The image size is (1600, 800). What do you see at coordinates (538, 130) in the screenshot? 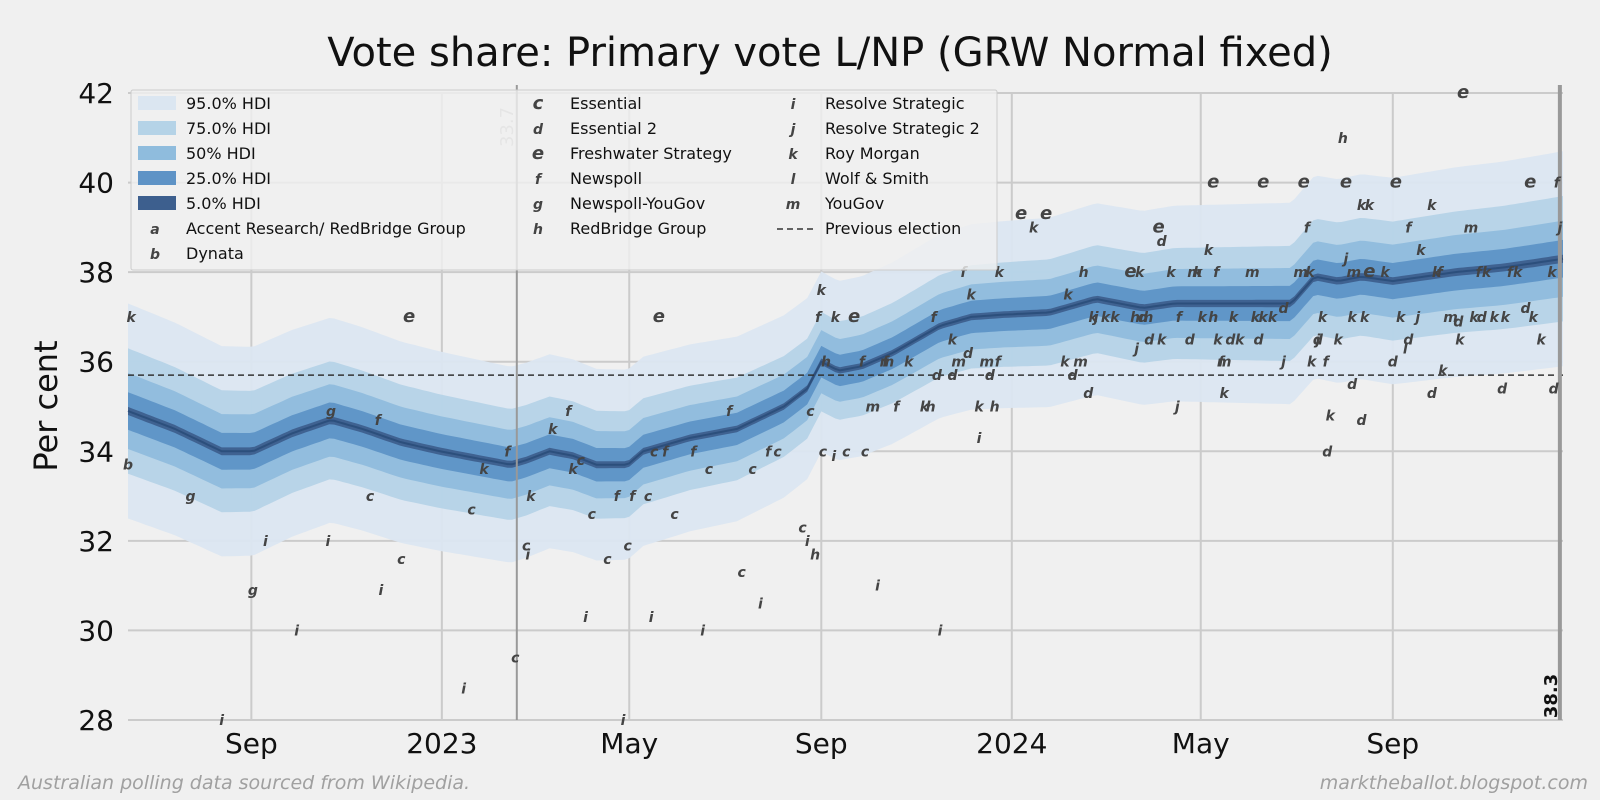
I see `legend-marker: d` at bounding box center [538, 130].